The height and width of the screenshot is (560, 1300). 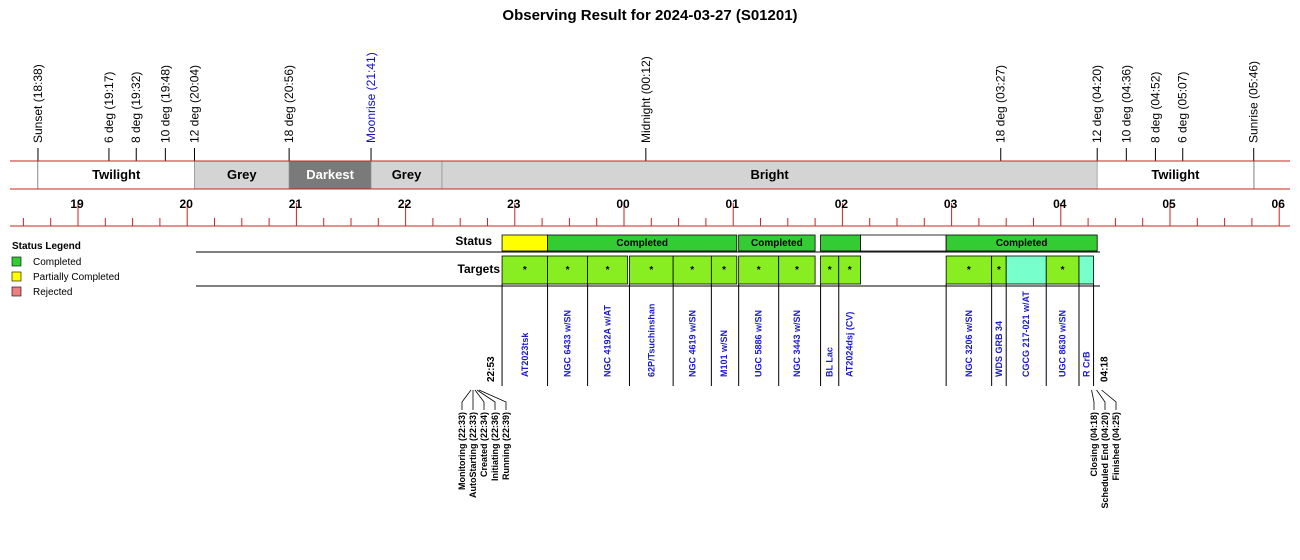 I want to click on target-name-r-crb: R CrB, so click(x=1086, y=364).